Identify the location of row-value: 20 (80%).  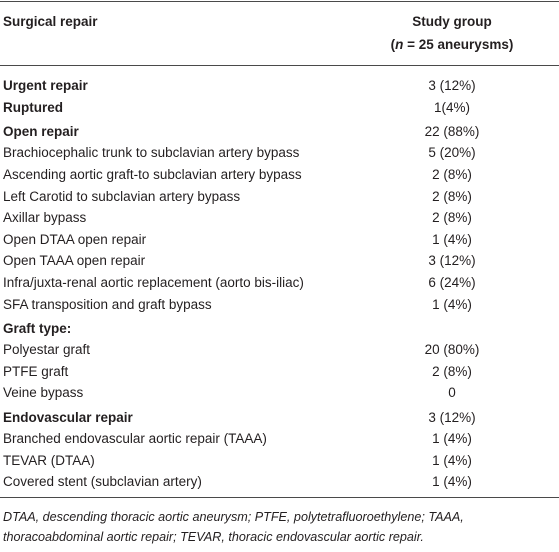
(452, 350).